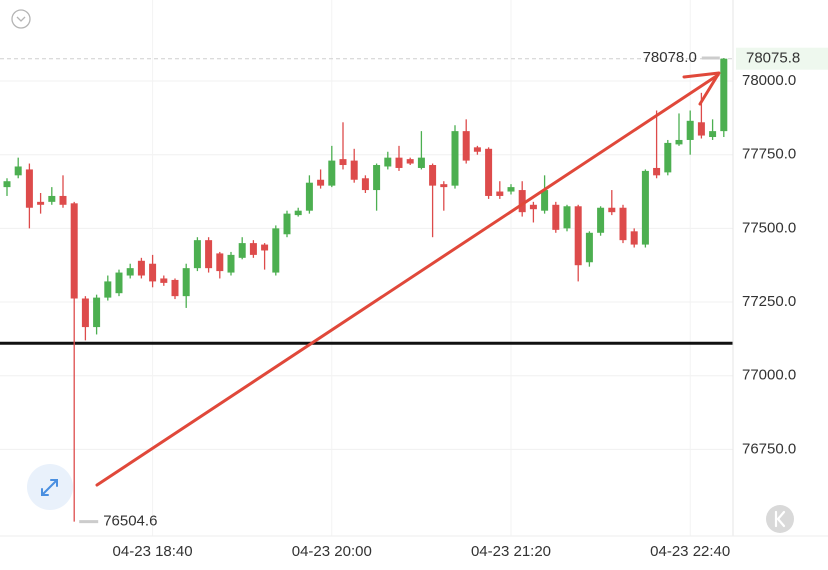 The width and height of the screenshot is (828, 570). I want to click on x-tick-label: 04-23 22:40, so click(690, 551).